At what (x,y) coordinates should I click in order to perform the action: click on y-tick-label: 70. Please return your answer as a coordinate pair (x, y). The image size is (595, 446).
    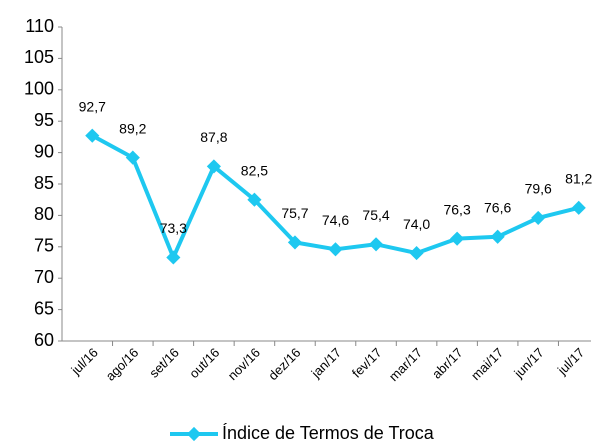
    Looking at the image, I should click on (44, 277).